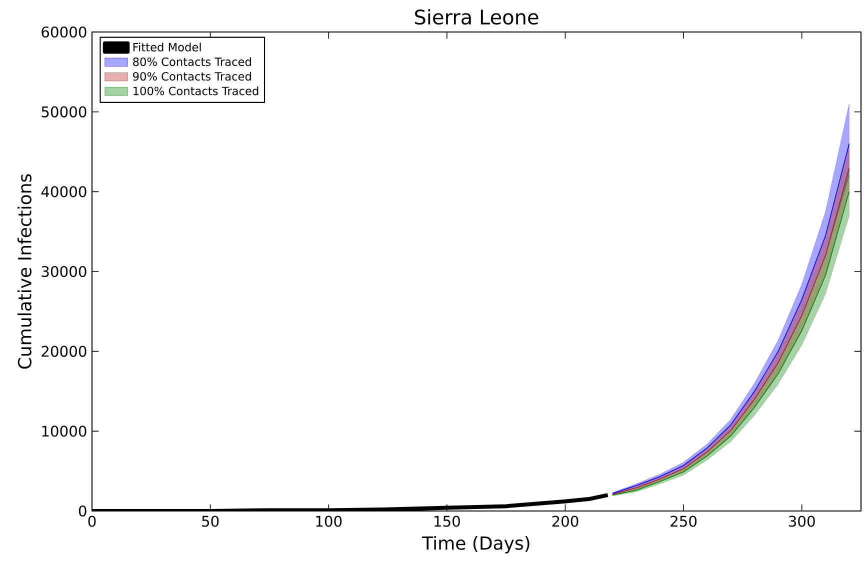 This screenshot has height=562, width=864. I want to click on y-axis-title: Cumulative Infections, so click(25, 271).